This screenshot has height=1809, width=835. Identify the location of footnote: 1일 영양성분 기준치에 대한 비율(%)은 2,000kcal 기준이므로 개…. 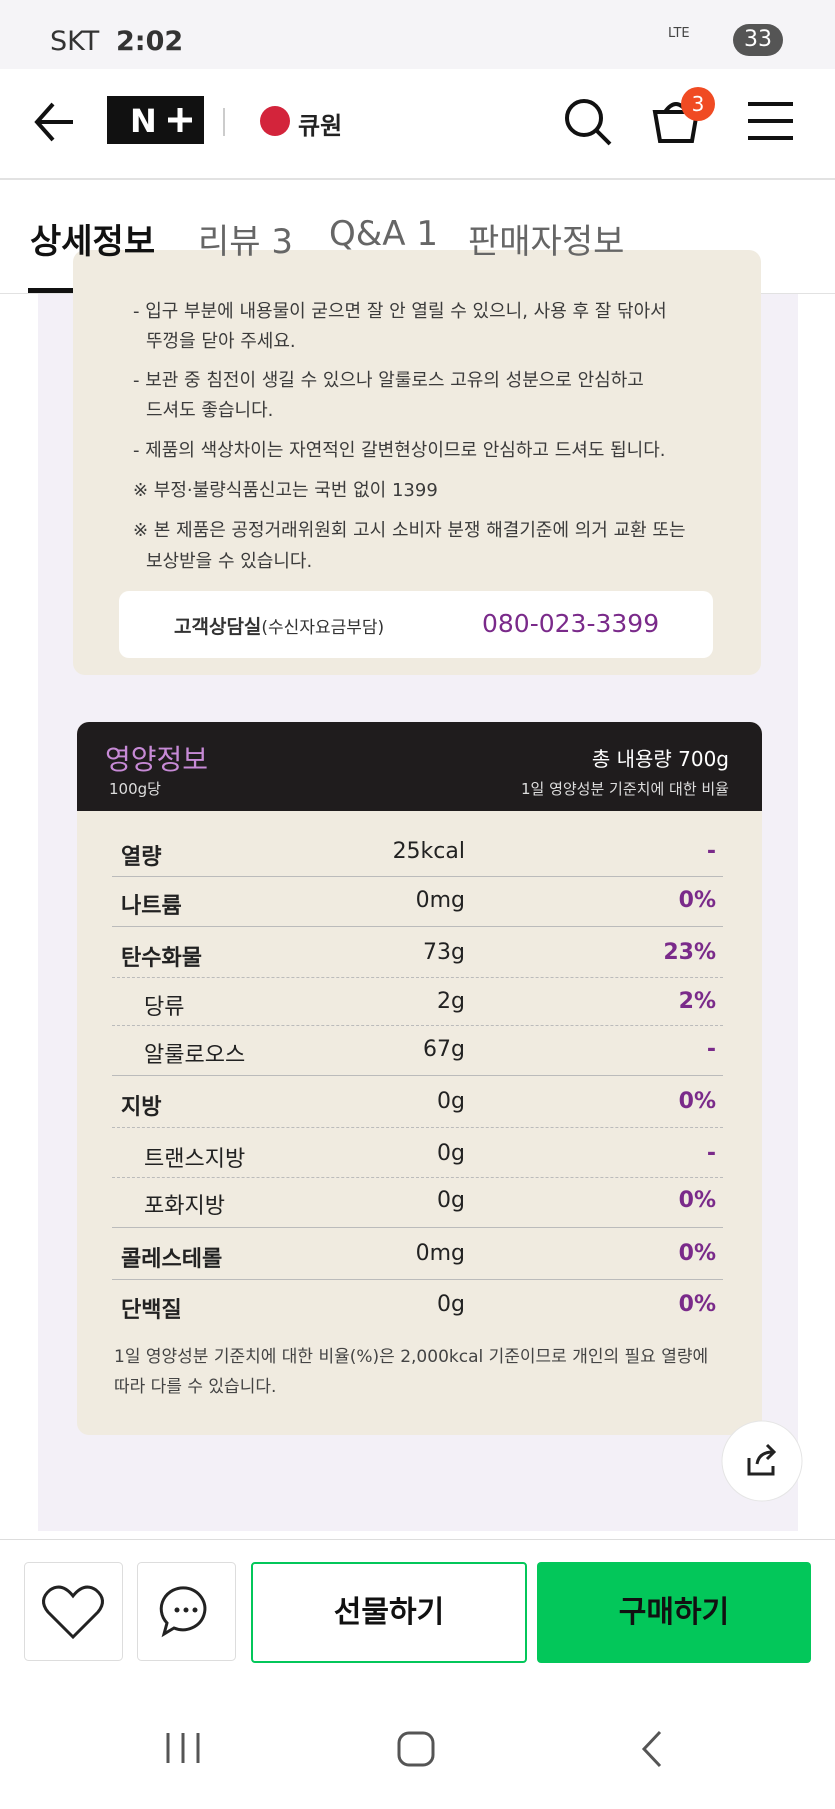
(411, 1372).